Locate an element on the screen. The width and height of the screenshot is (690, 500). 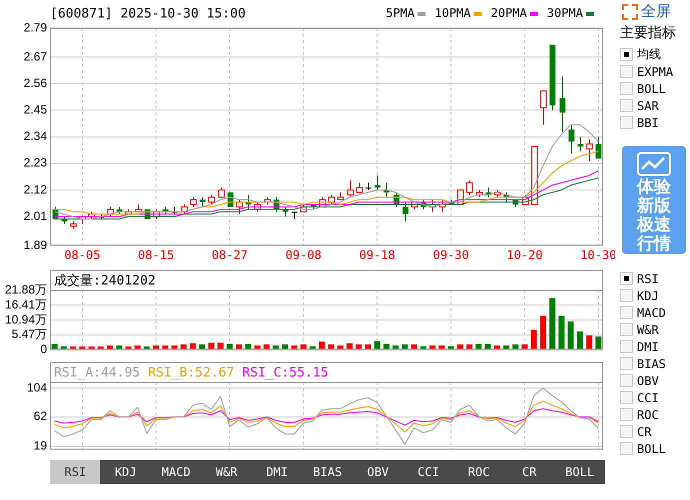
text: RSI_A:44.95 is located at coordinates (97, 372).